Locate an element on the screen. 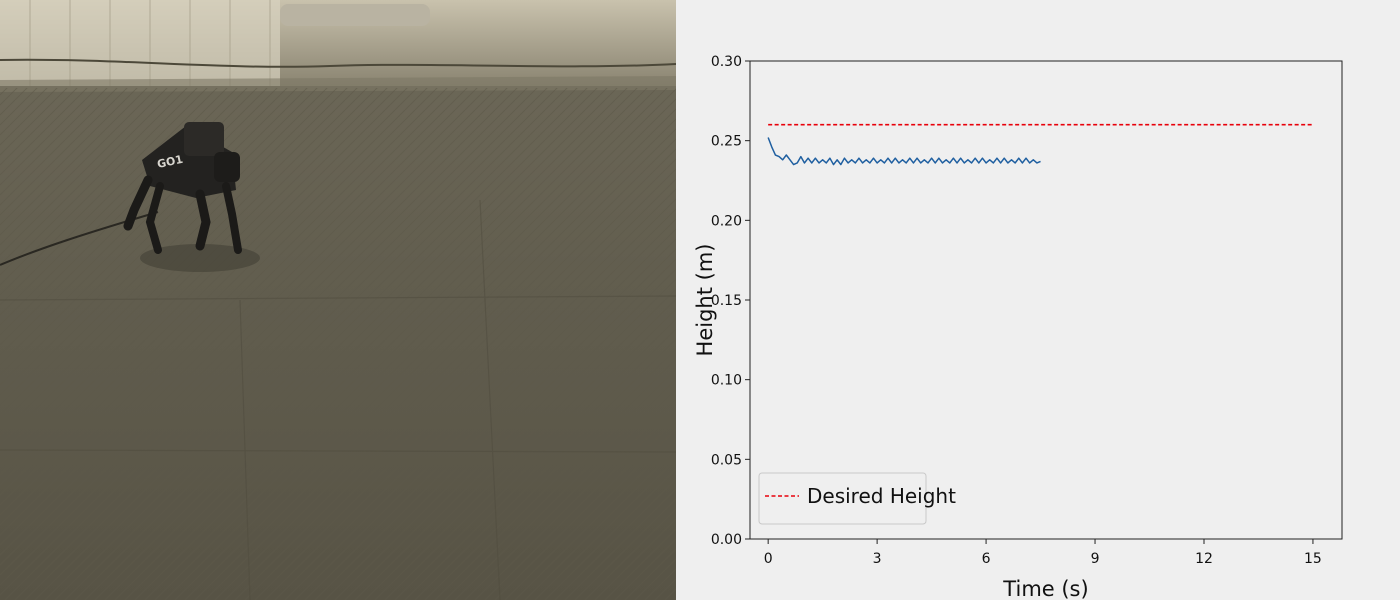  x-tick-label: 3 is located at coordinates (877, 559).